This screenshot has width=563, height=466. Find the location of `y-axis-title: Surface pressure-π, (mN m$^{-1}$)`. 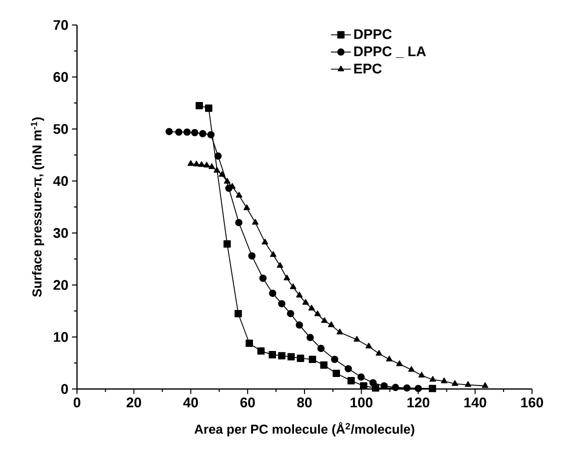

y-axis-title: Surface pressure-π, (mN m$^{-1}$) is located at coordinates (37, 207).